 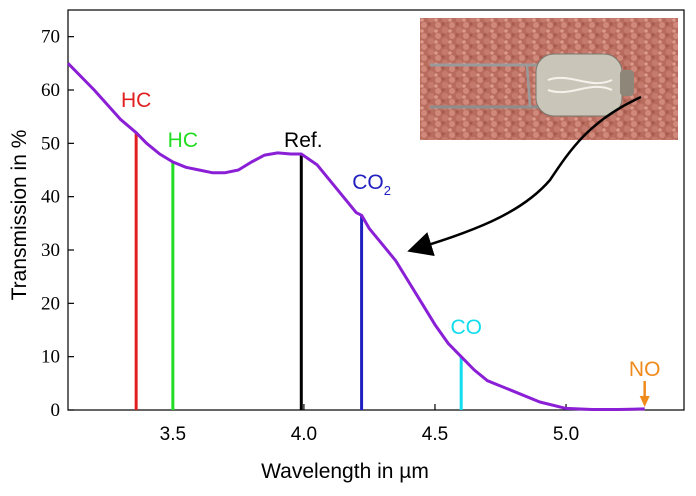 What do you see at coordinates (645, 369) in the screenshot?
I see `annotation-label: NO` at bounding box center [645, 369].